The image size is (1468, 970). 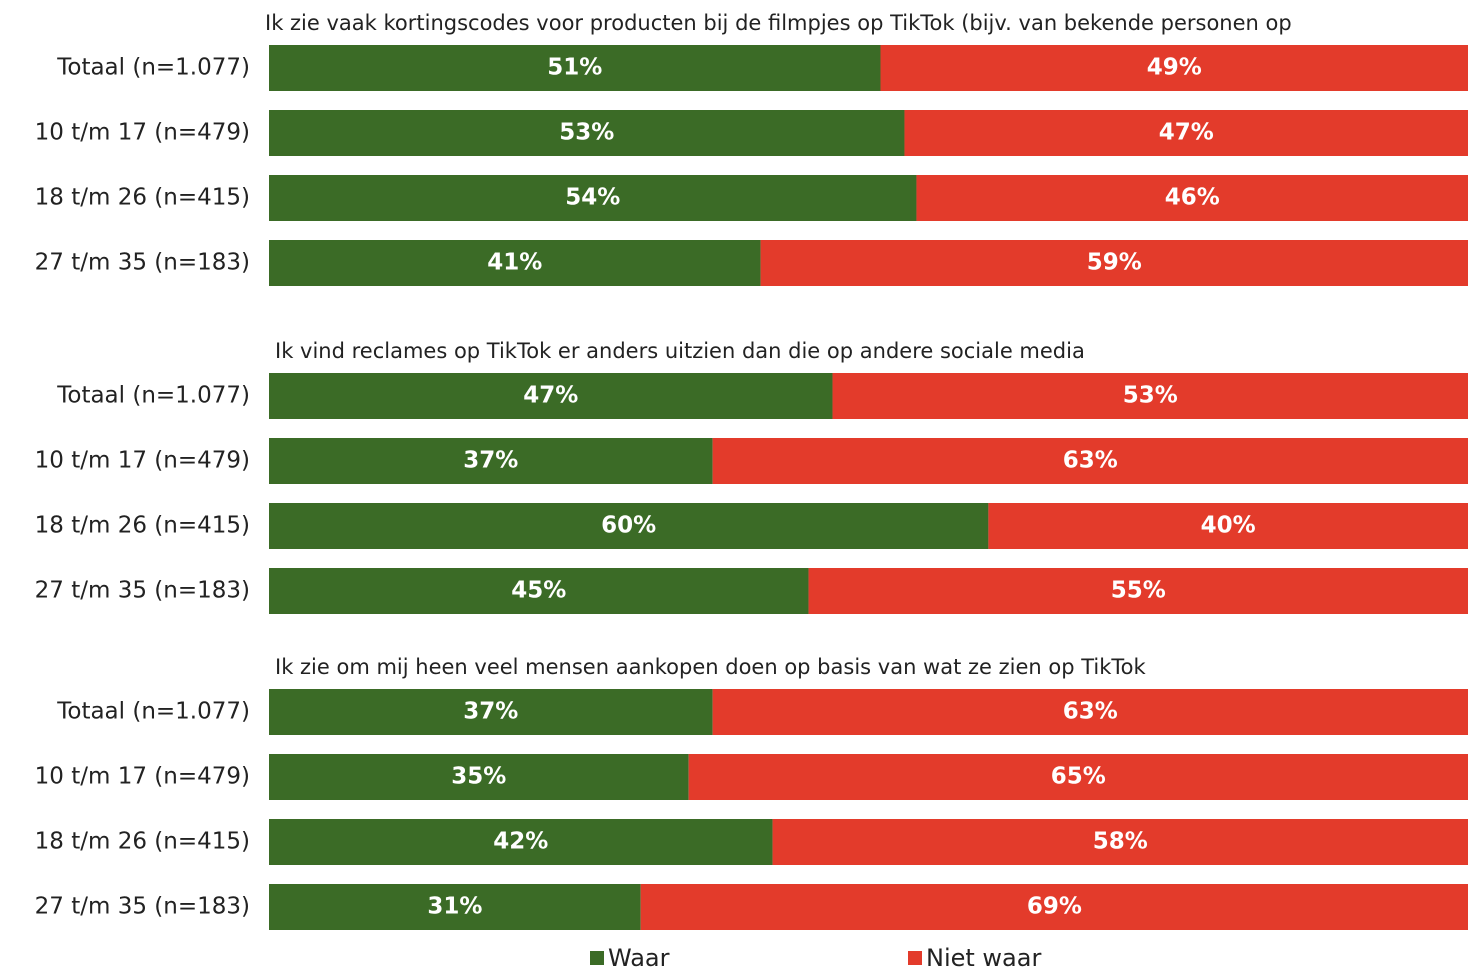 I want to click on value-label: 40%, so click(x=1228, y=526).